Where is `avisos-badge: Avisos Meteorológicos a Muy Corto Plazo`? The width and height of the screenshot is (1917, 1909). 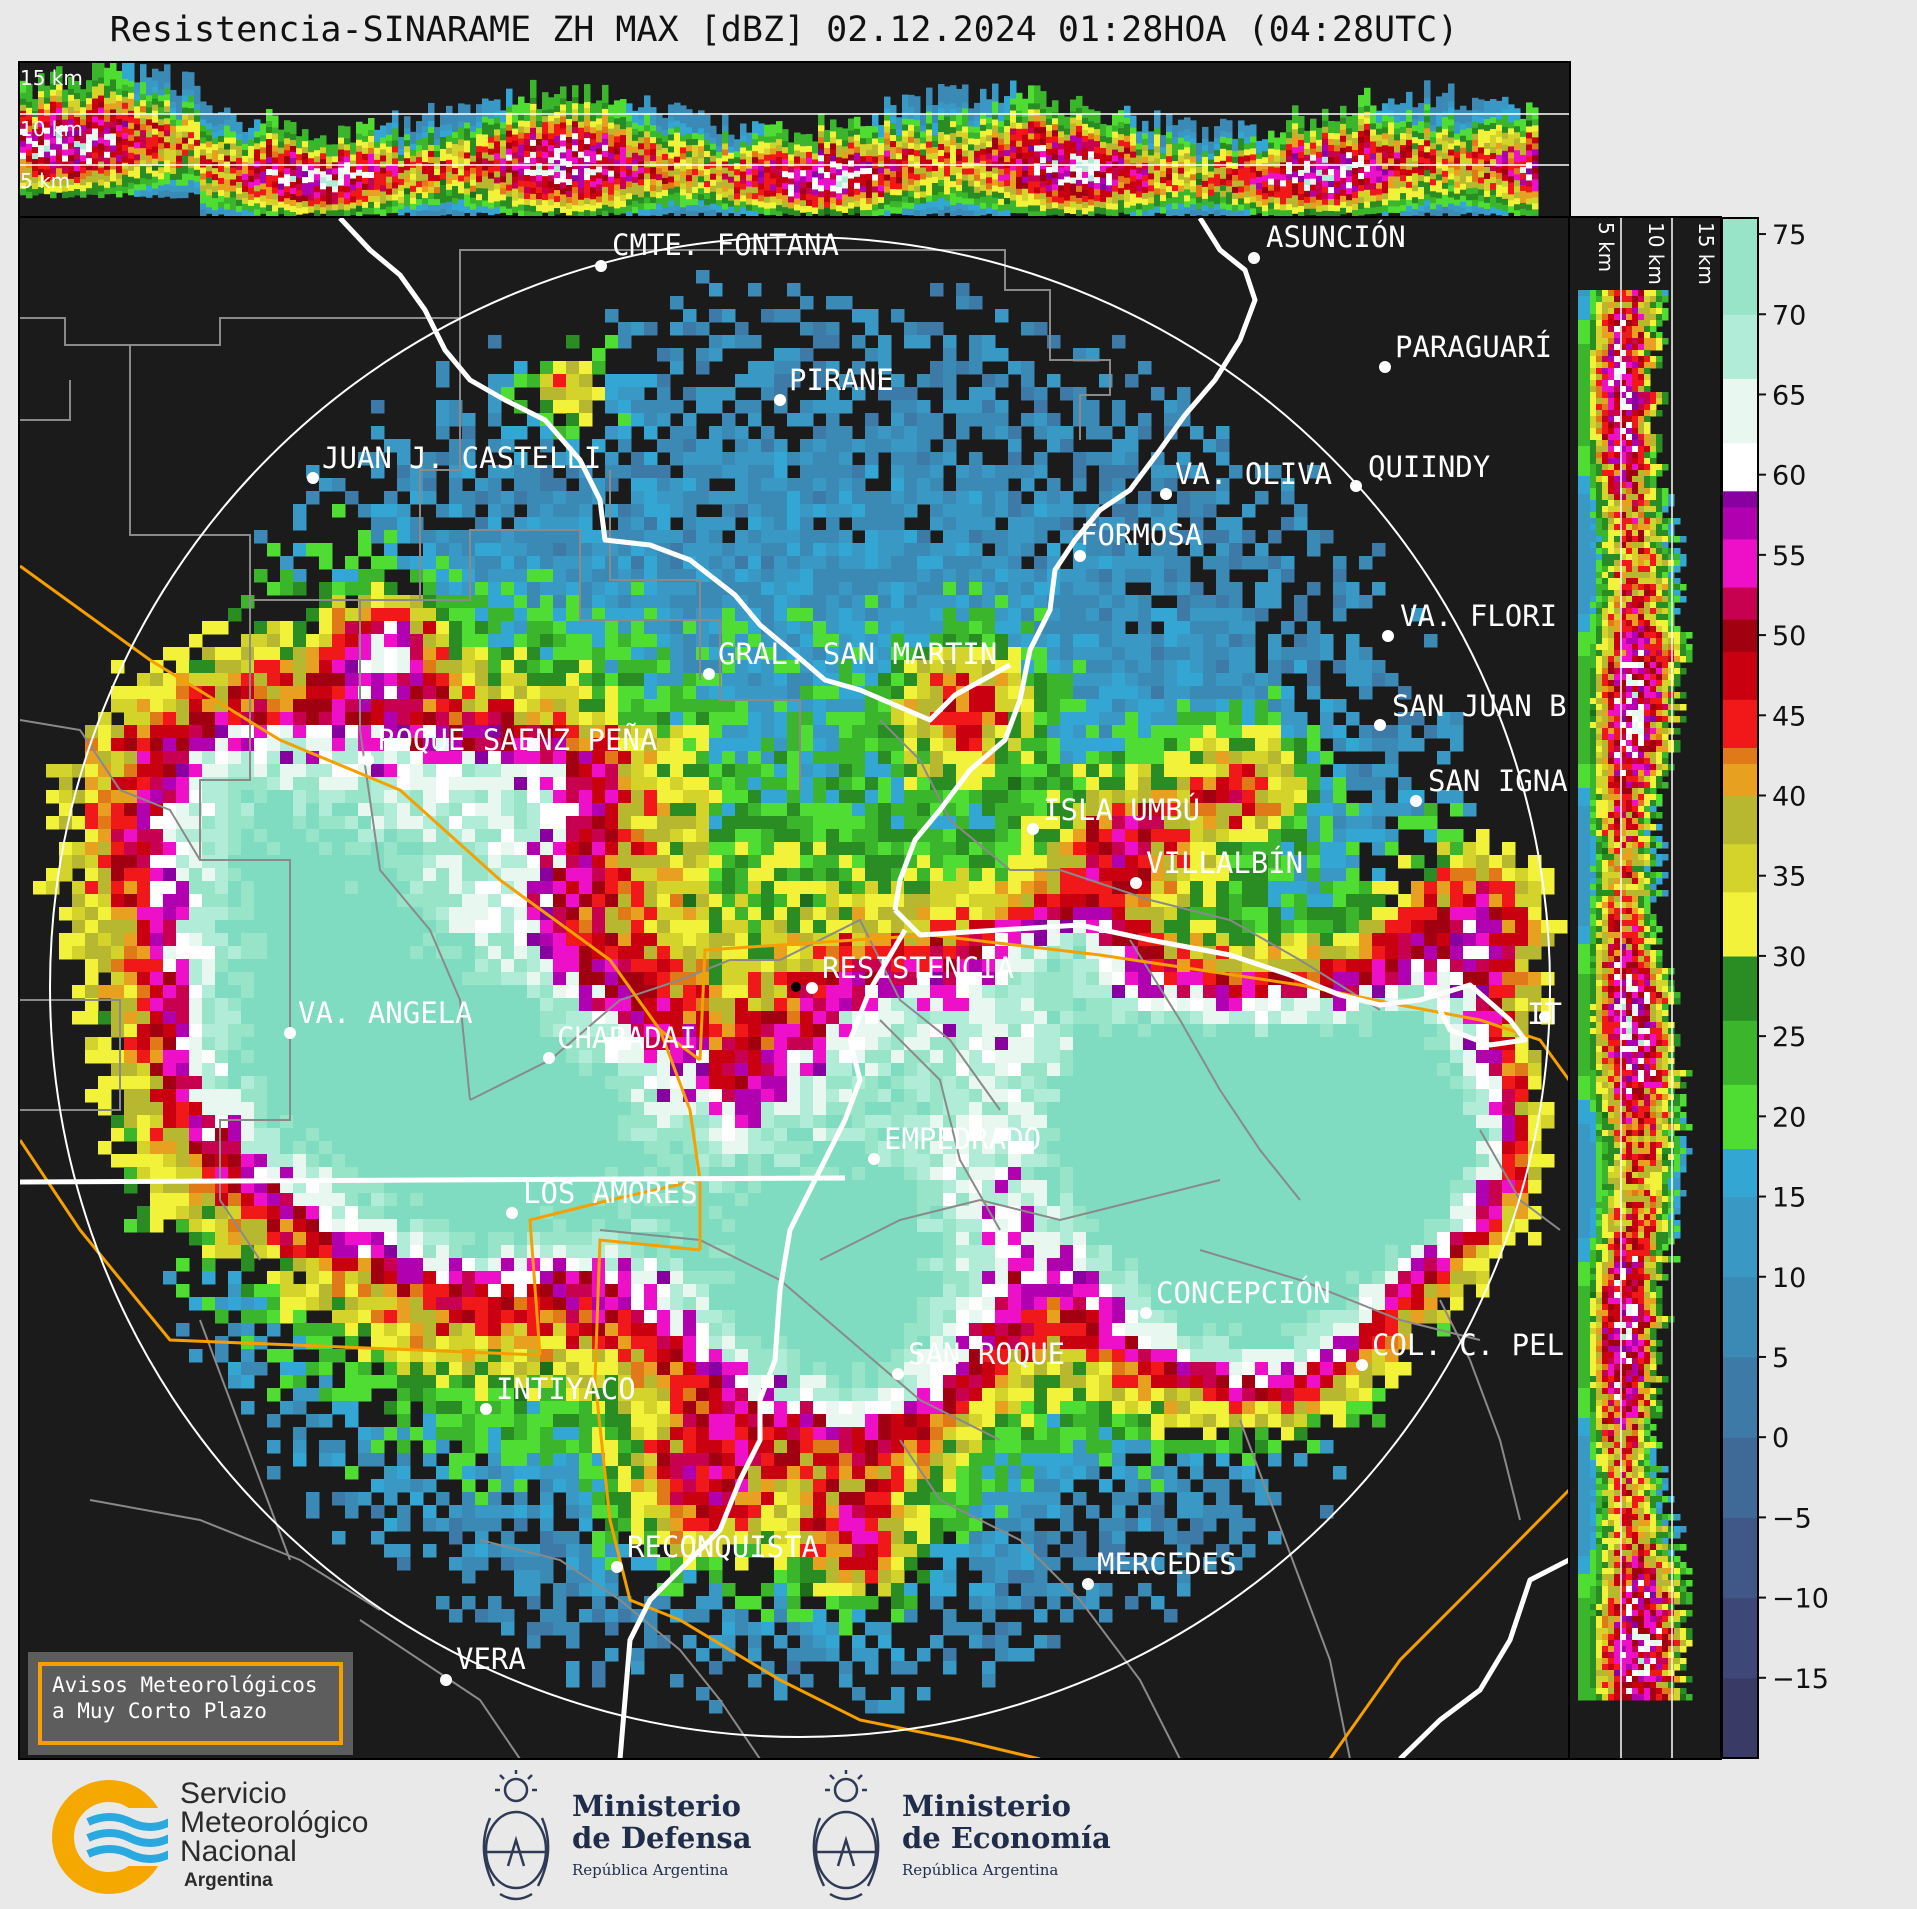
avisos-badge: Avisos Meteorológicos a Muy Corto Plazo is located at coordinates (190, 1703).